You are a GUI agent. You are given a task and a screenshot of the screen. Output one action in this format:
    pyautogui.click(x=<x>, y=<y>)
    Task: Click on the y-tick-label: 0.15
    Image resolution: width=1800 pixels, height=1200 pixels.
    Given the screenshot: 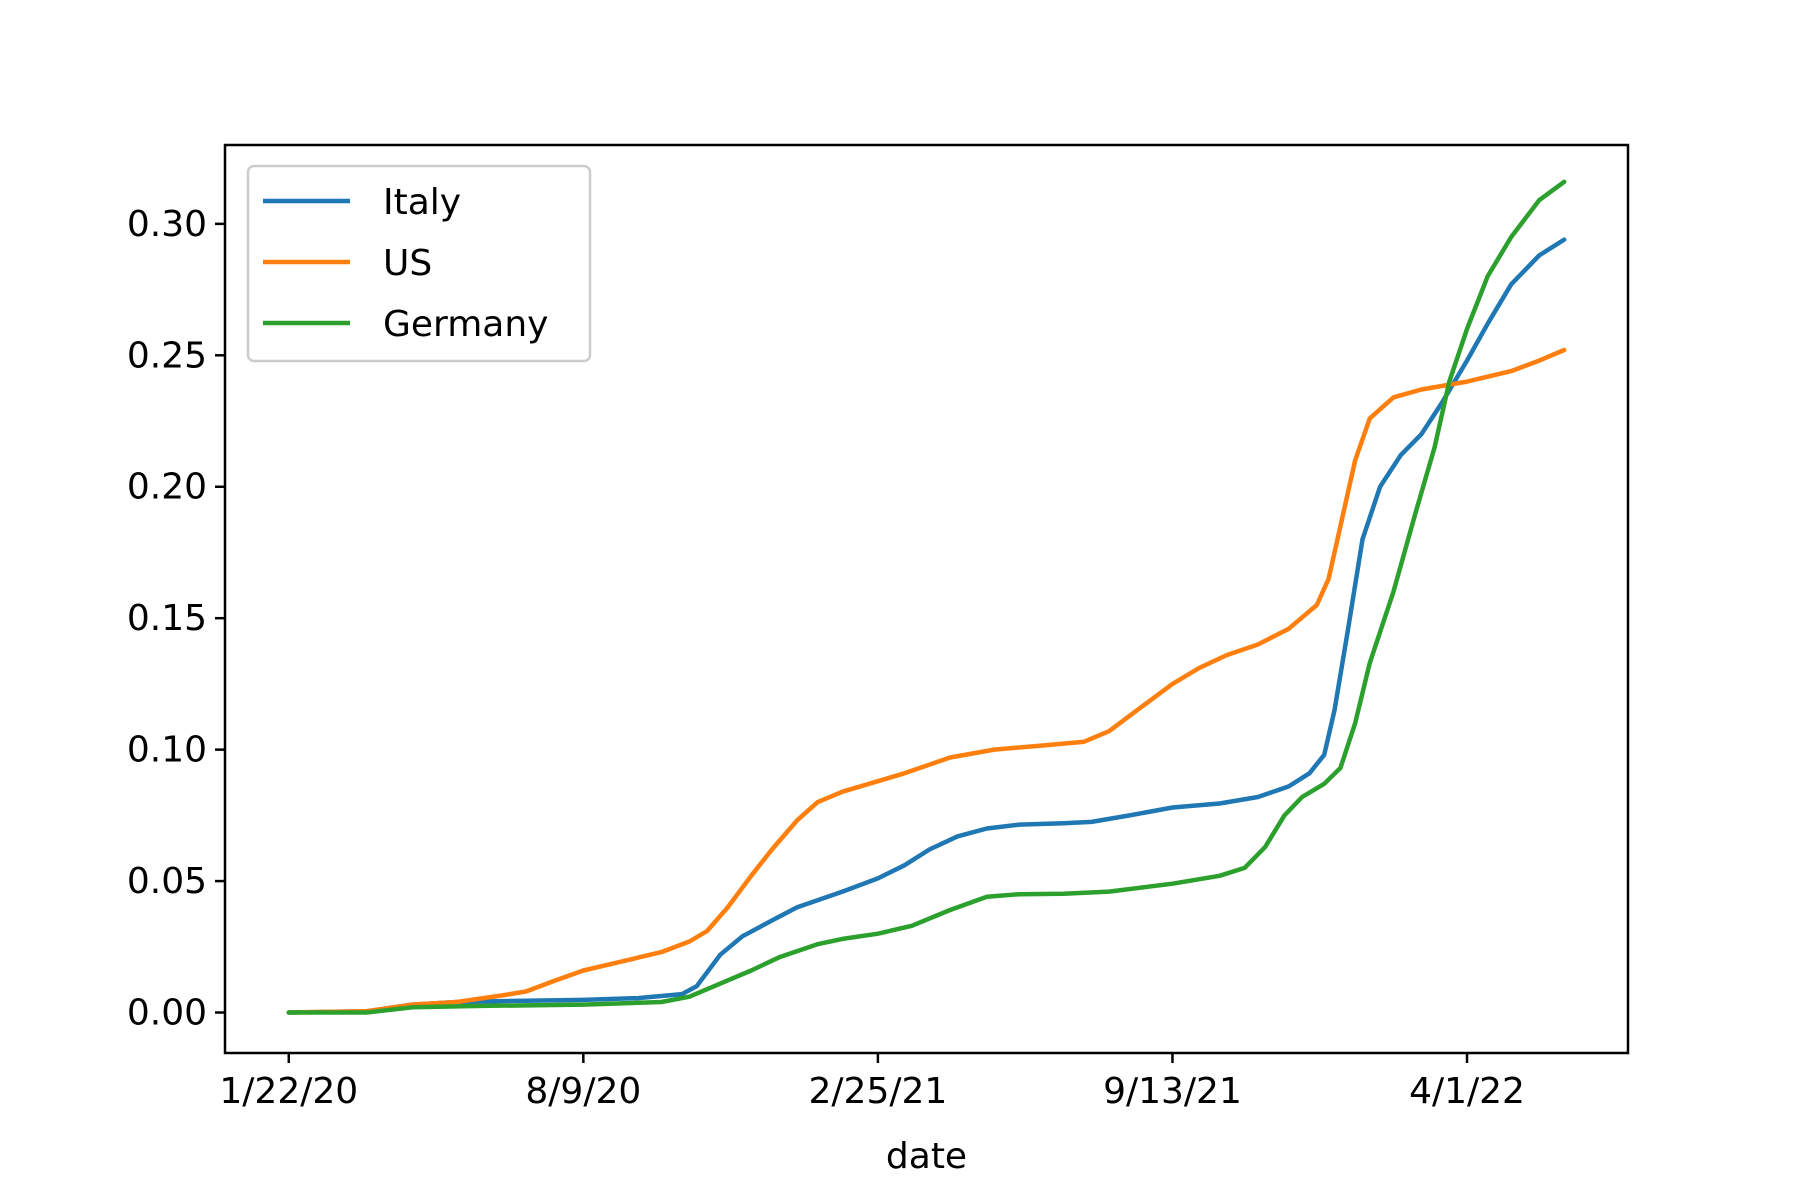 What is the action you would take?
    pyautogui.click(x=167, y=618)
    